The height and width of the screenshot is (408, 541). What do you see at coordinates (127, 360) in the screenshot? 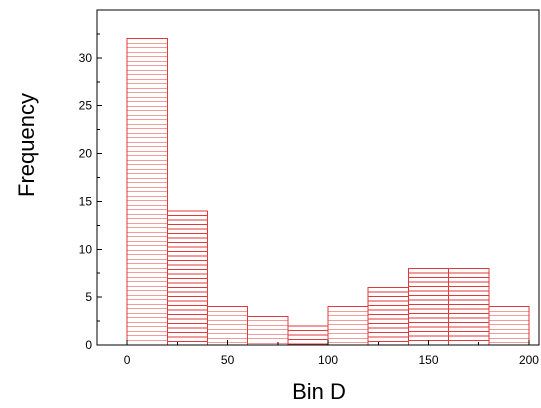
I see `x-tick-label: 0` at bounding box center [127, 360].